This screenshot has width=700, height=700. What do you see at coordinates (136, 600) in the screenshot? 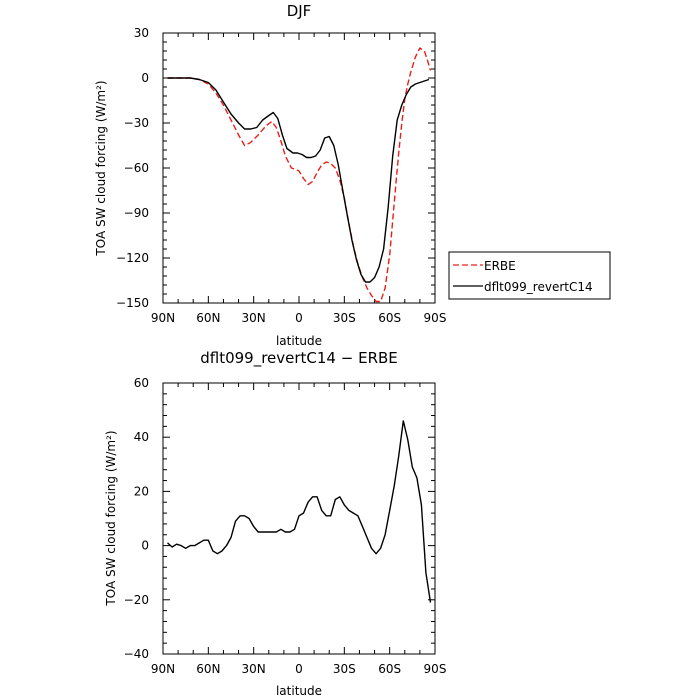
I see `y-tick-label: −20` at bounding box center [136, 600].